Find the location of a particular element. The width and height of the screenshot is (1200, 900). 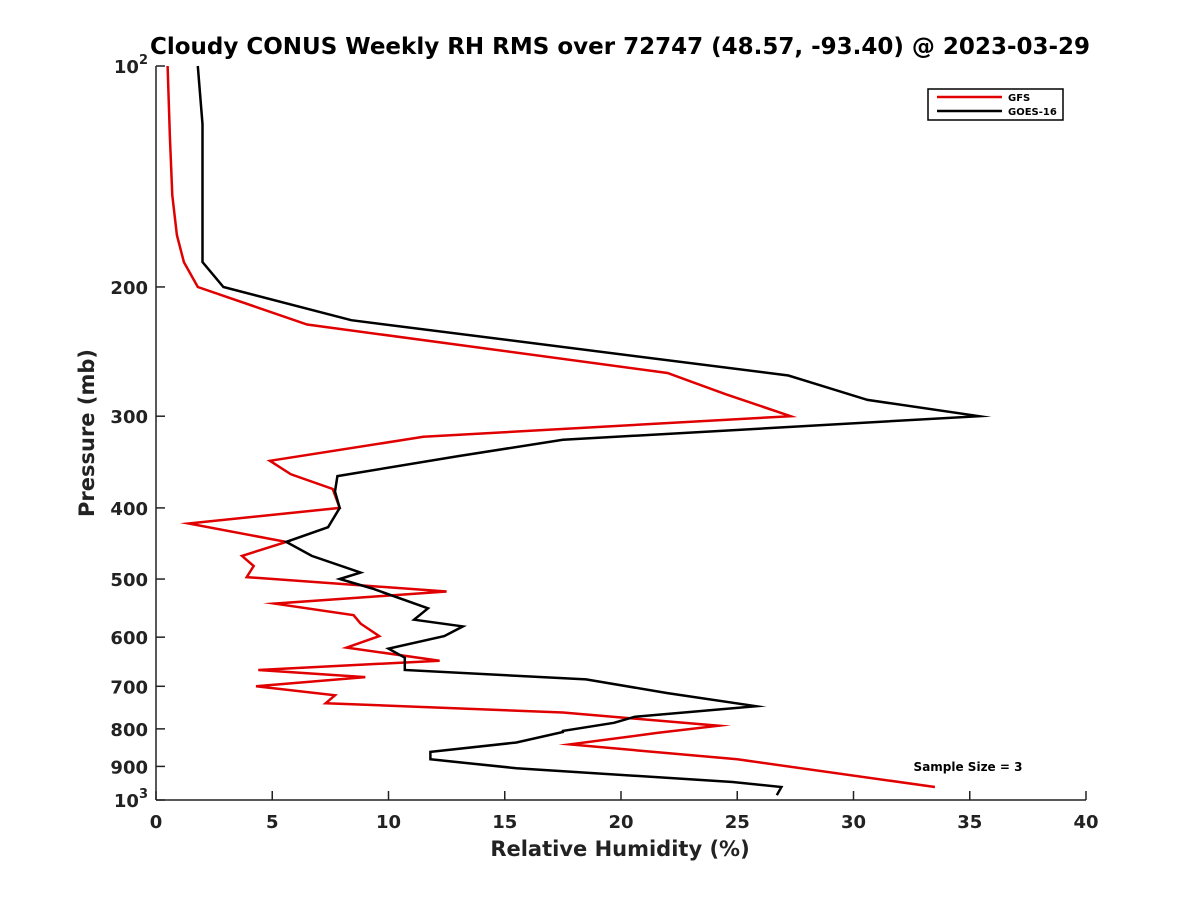

x-axis-label: Relative Humidity (%) is located at coordinates (619, 849).